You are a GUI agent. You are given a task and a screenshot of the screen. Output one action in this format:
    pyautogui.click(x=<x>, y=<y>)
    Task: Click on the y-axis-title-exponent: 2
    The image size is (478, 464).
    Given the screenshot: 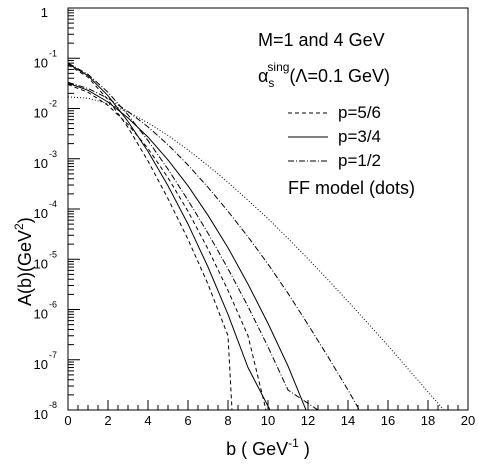 What is the action you would take?
    pyautogui.click(x=19, y=226)
    